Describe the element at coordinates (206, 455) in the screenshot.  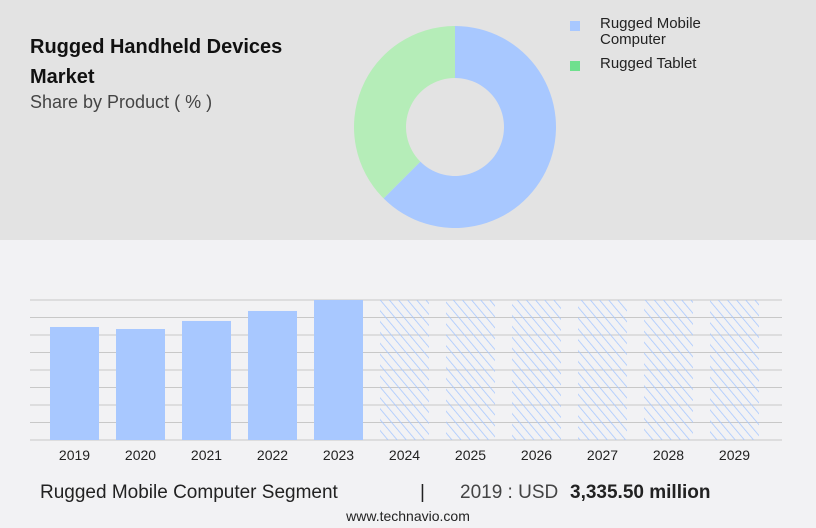
I see `x-tick-label: 2021` at that location.